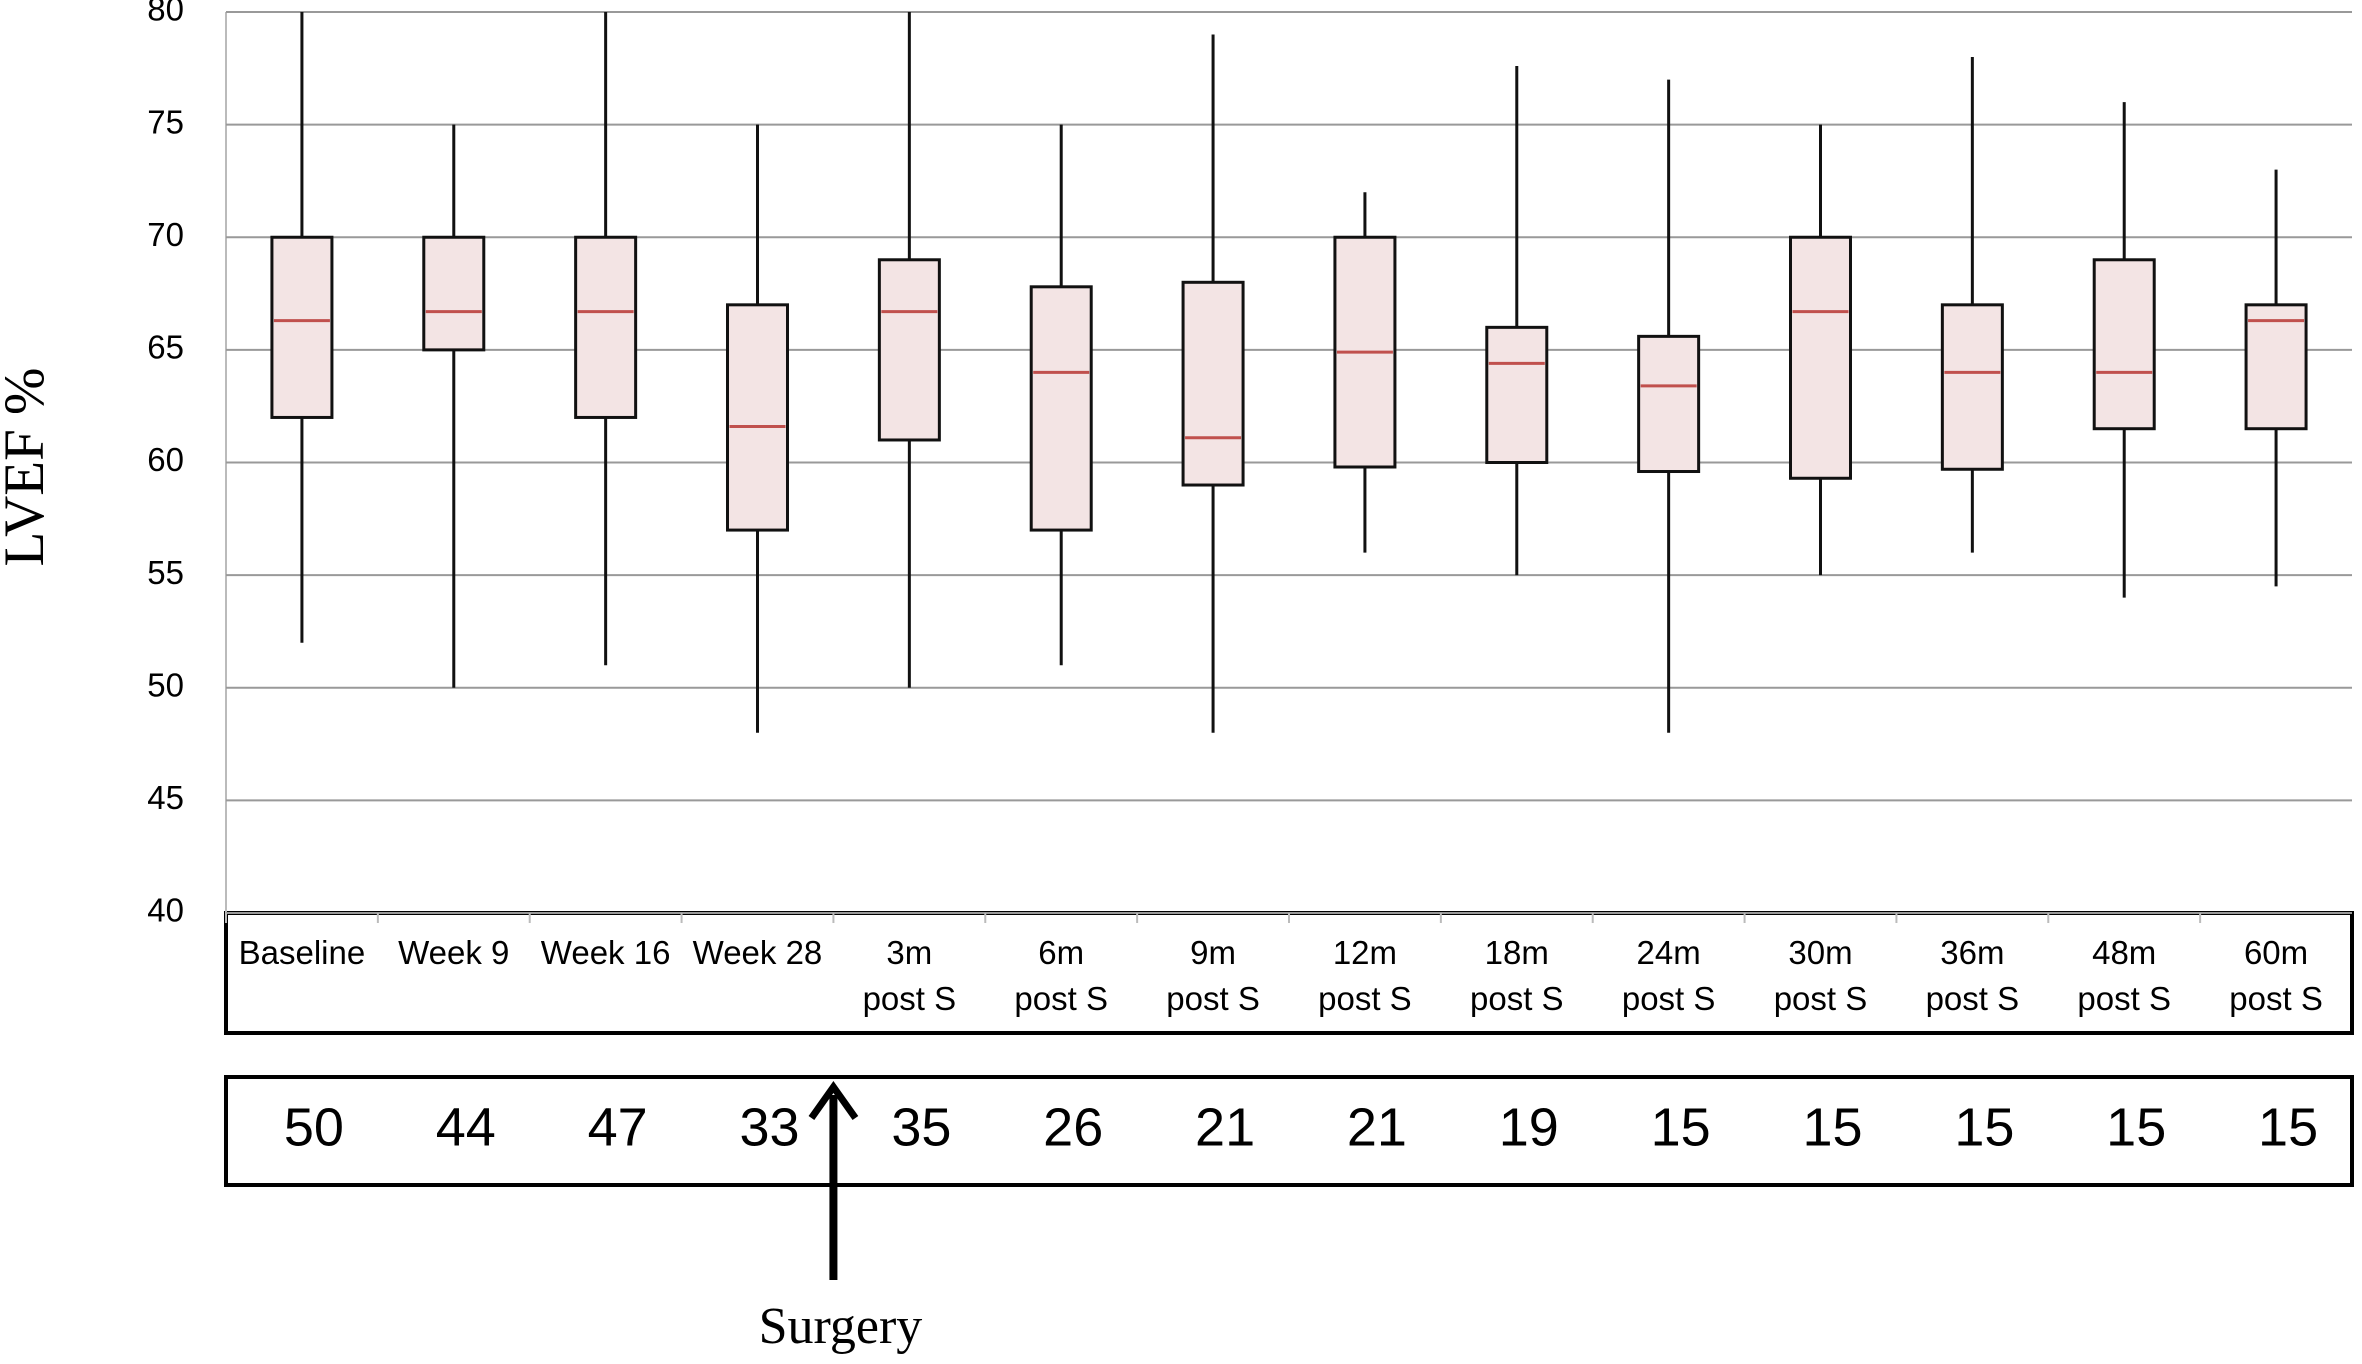 This screenshot has width=2362, height=1364. What do you see at coordinates (165, 684) in the screenshot?
I see `y-tick-label: 50` at bounding box center [165, 684].